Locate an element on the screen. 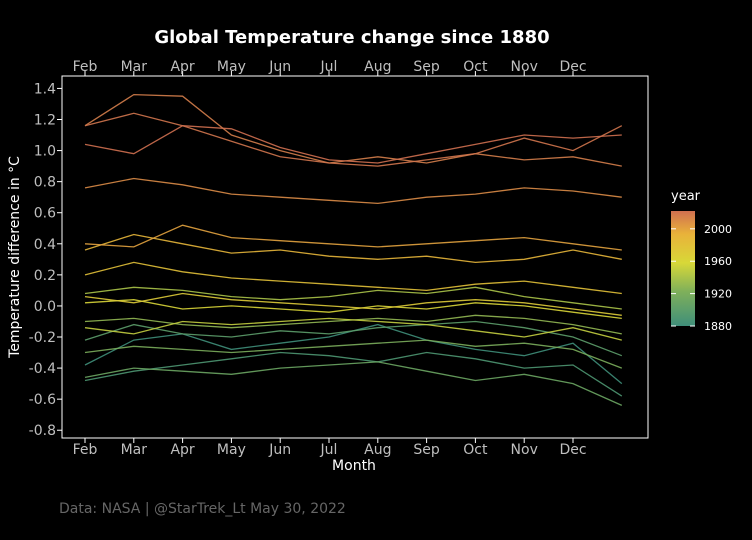 This screenshot has height=540, width=752. x-top-tick-label: Sep is located at coordinates (426, 67).